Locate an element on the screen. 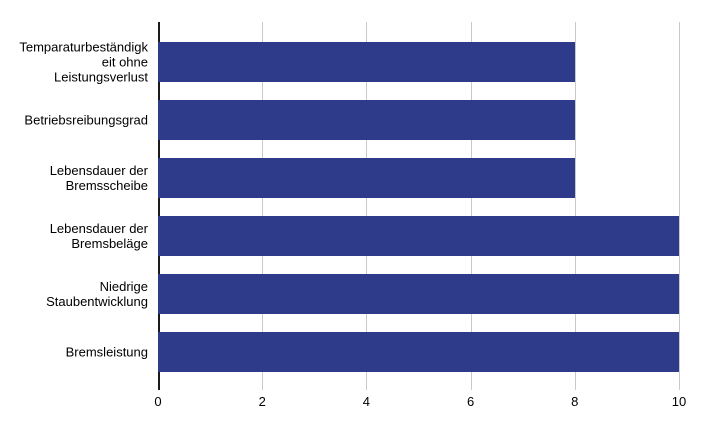 The image size is (701, 434). category-label: Niedrige Staubentwicklung is located at coordinates (74, 294).